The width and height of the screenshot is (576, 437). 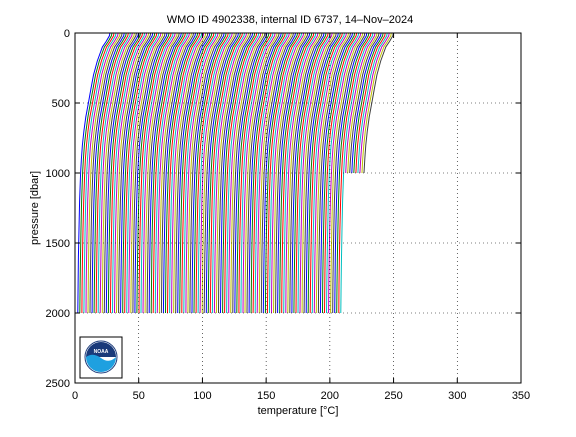 I want to click on y-axis-label: pressure [dbar], so click(x=35, y=208).